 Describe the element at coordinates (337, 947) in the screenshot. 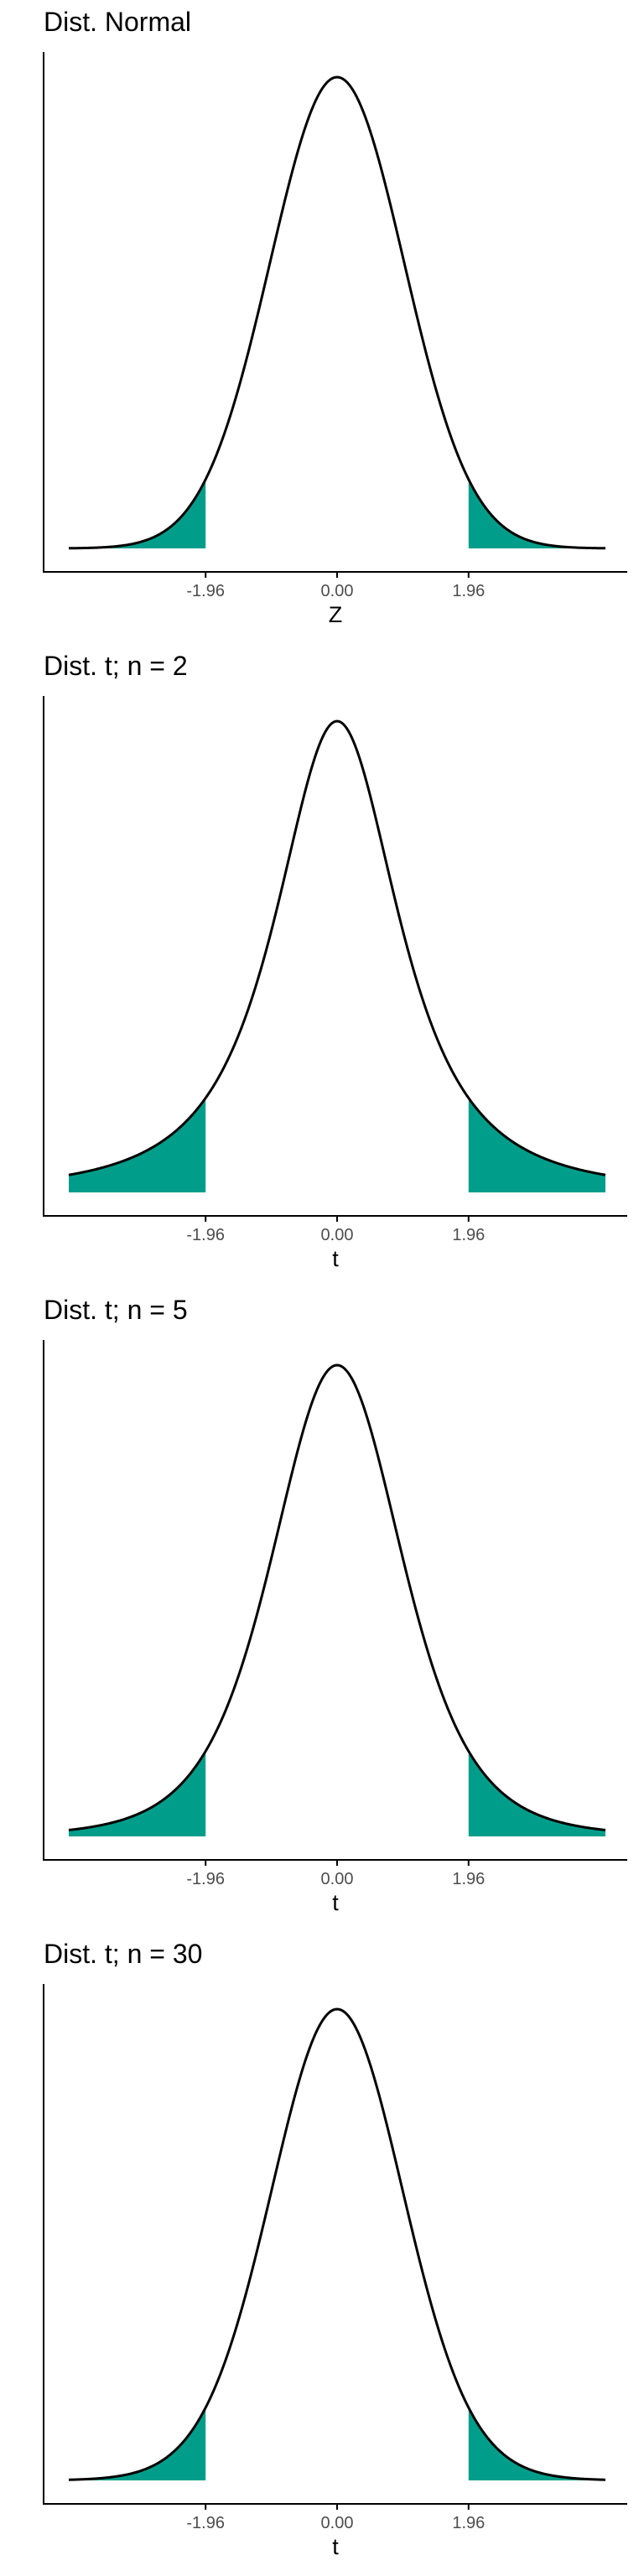

I see `density-curve` at that location.